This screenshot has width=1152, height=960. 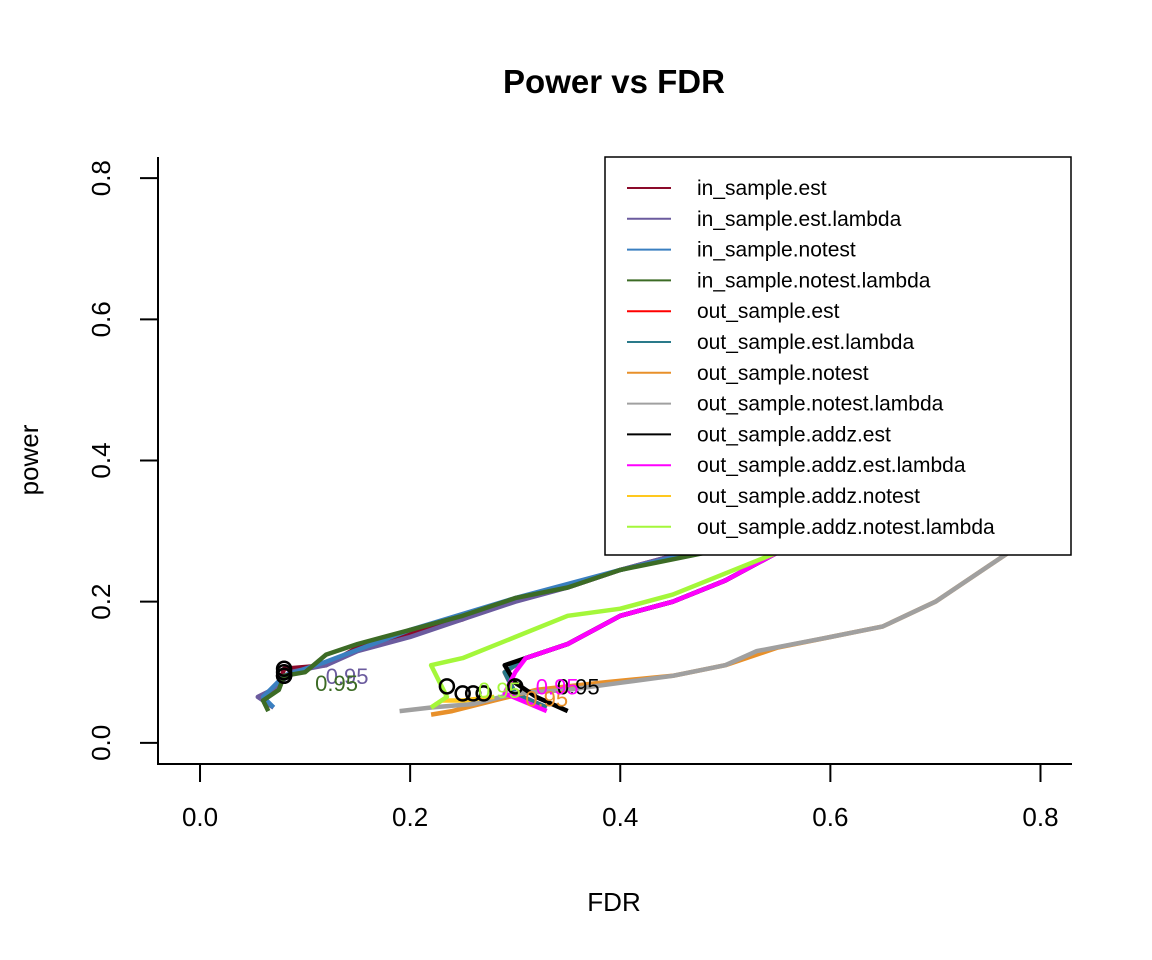 What do you see at coordinates (557, 686) in the screenshot?
I see `series-point-label-9: 0.95` at bounding box center [557, 686].